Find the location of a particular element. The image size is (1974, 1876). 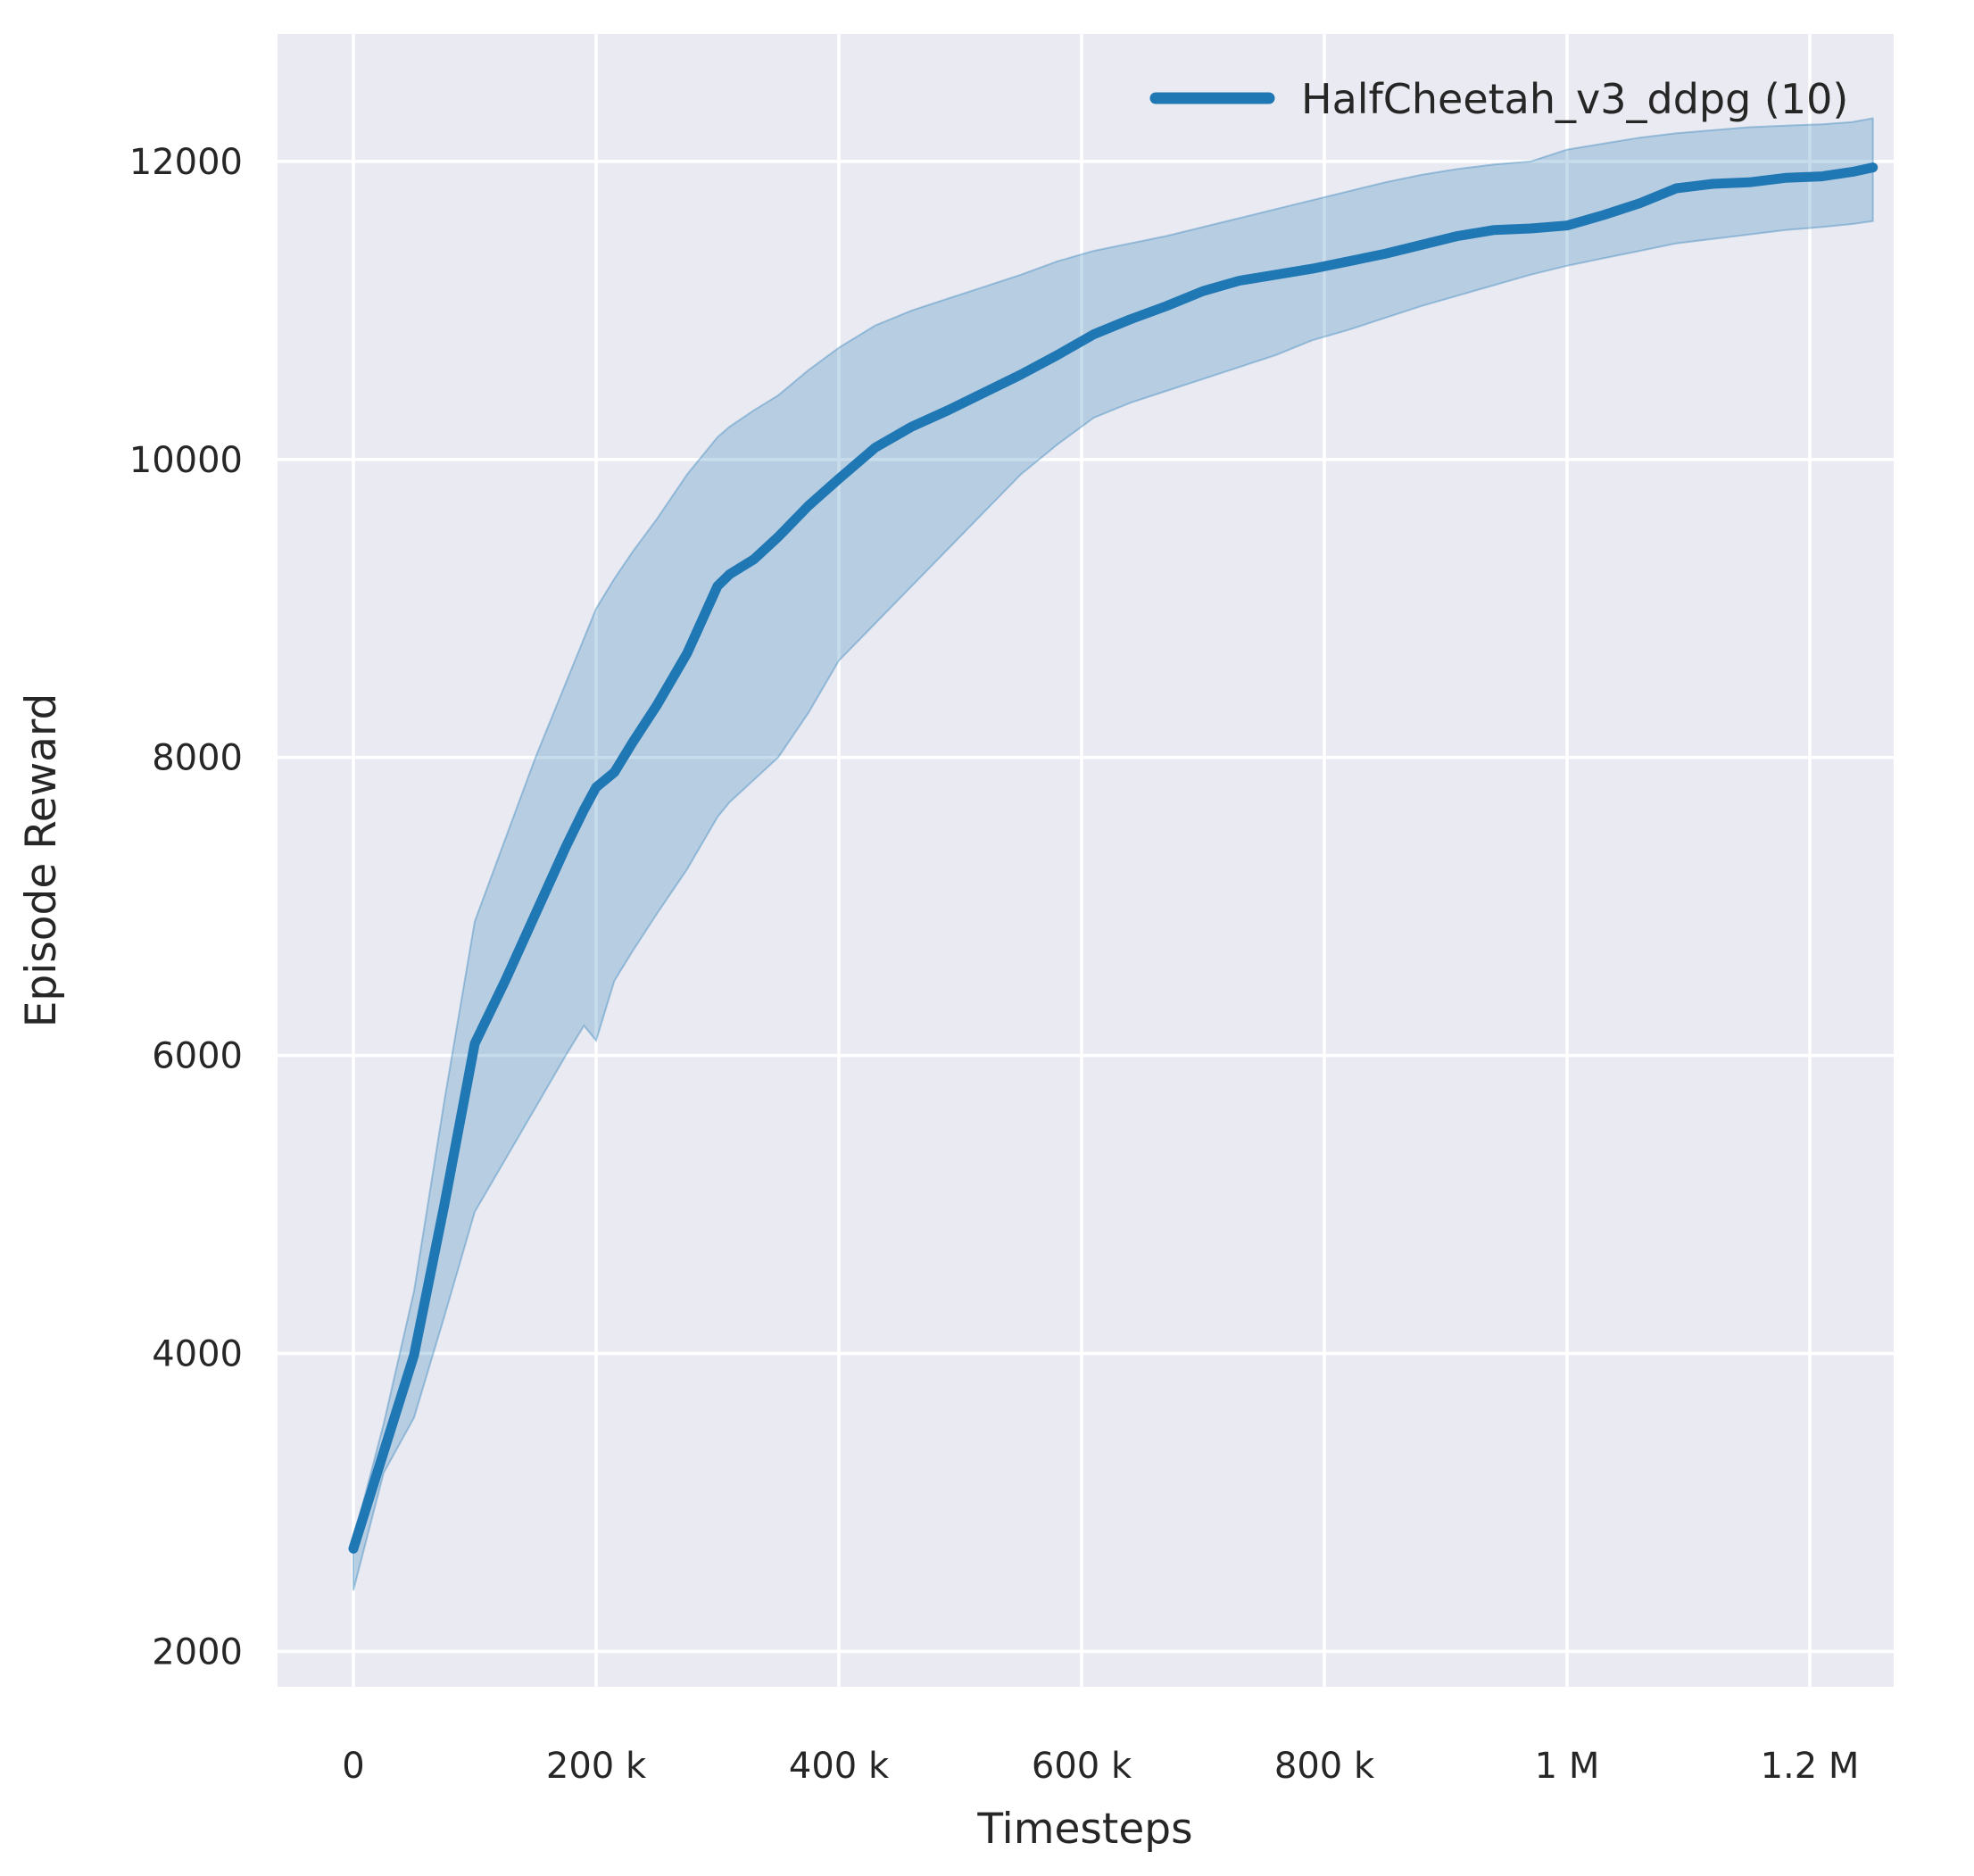

legend: HalfCheetah_v3_ddpg (10) is located at coordinates (1498, 99).